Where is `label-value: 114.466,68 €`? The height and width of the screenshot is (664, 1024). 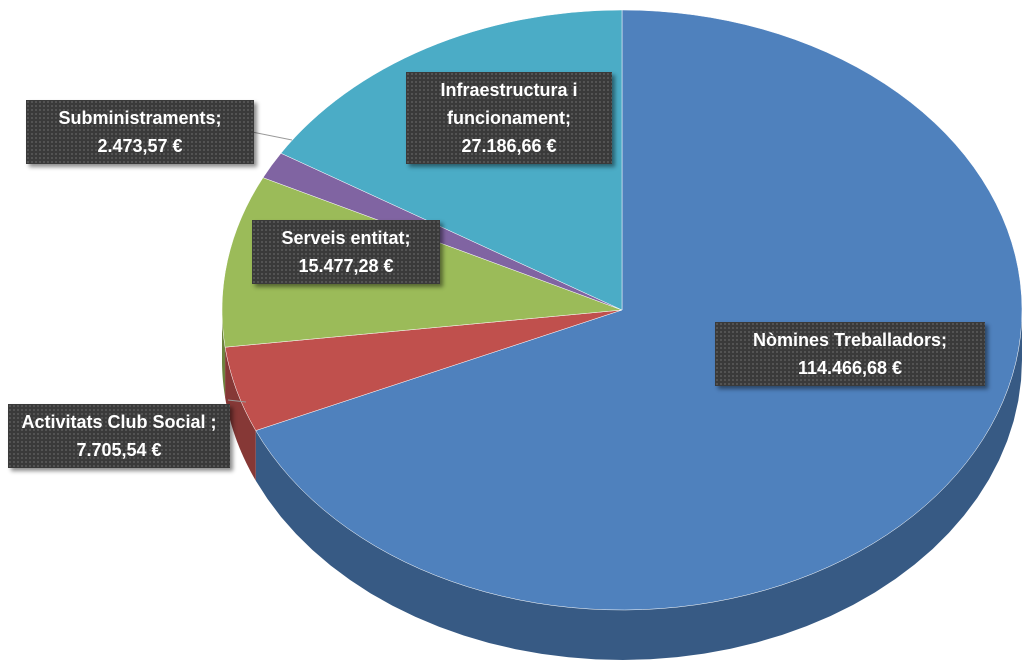
label-value: 114.466,68 € is located at coordinates (850, 368).